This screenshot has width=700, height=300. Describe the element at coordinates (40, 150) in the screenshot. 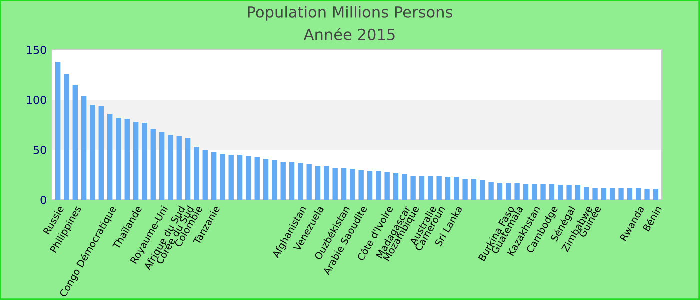

I see `y-tick-label: 50` at that location.